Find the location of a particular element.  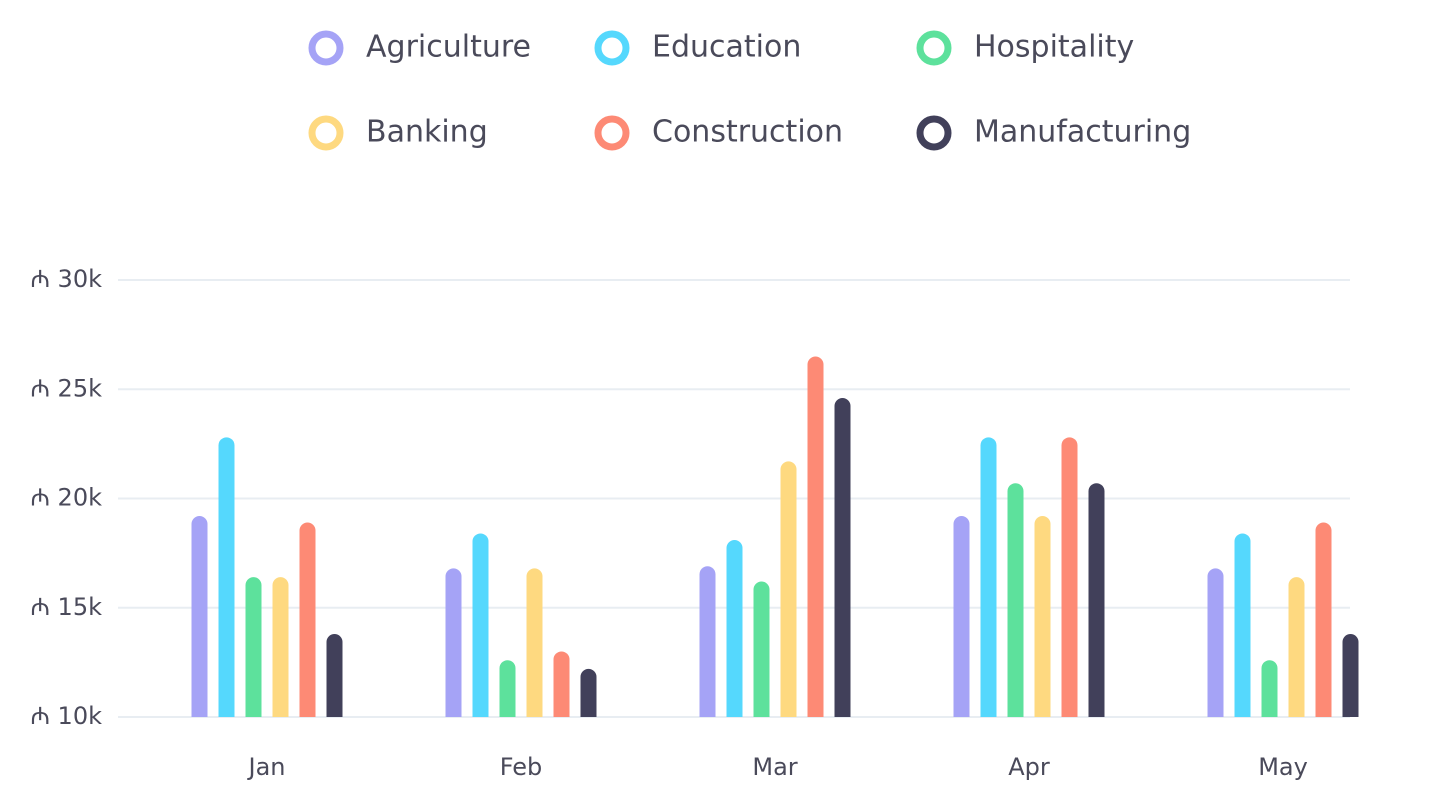

legend-label: Banking is located at coordinates (427, 132).